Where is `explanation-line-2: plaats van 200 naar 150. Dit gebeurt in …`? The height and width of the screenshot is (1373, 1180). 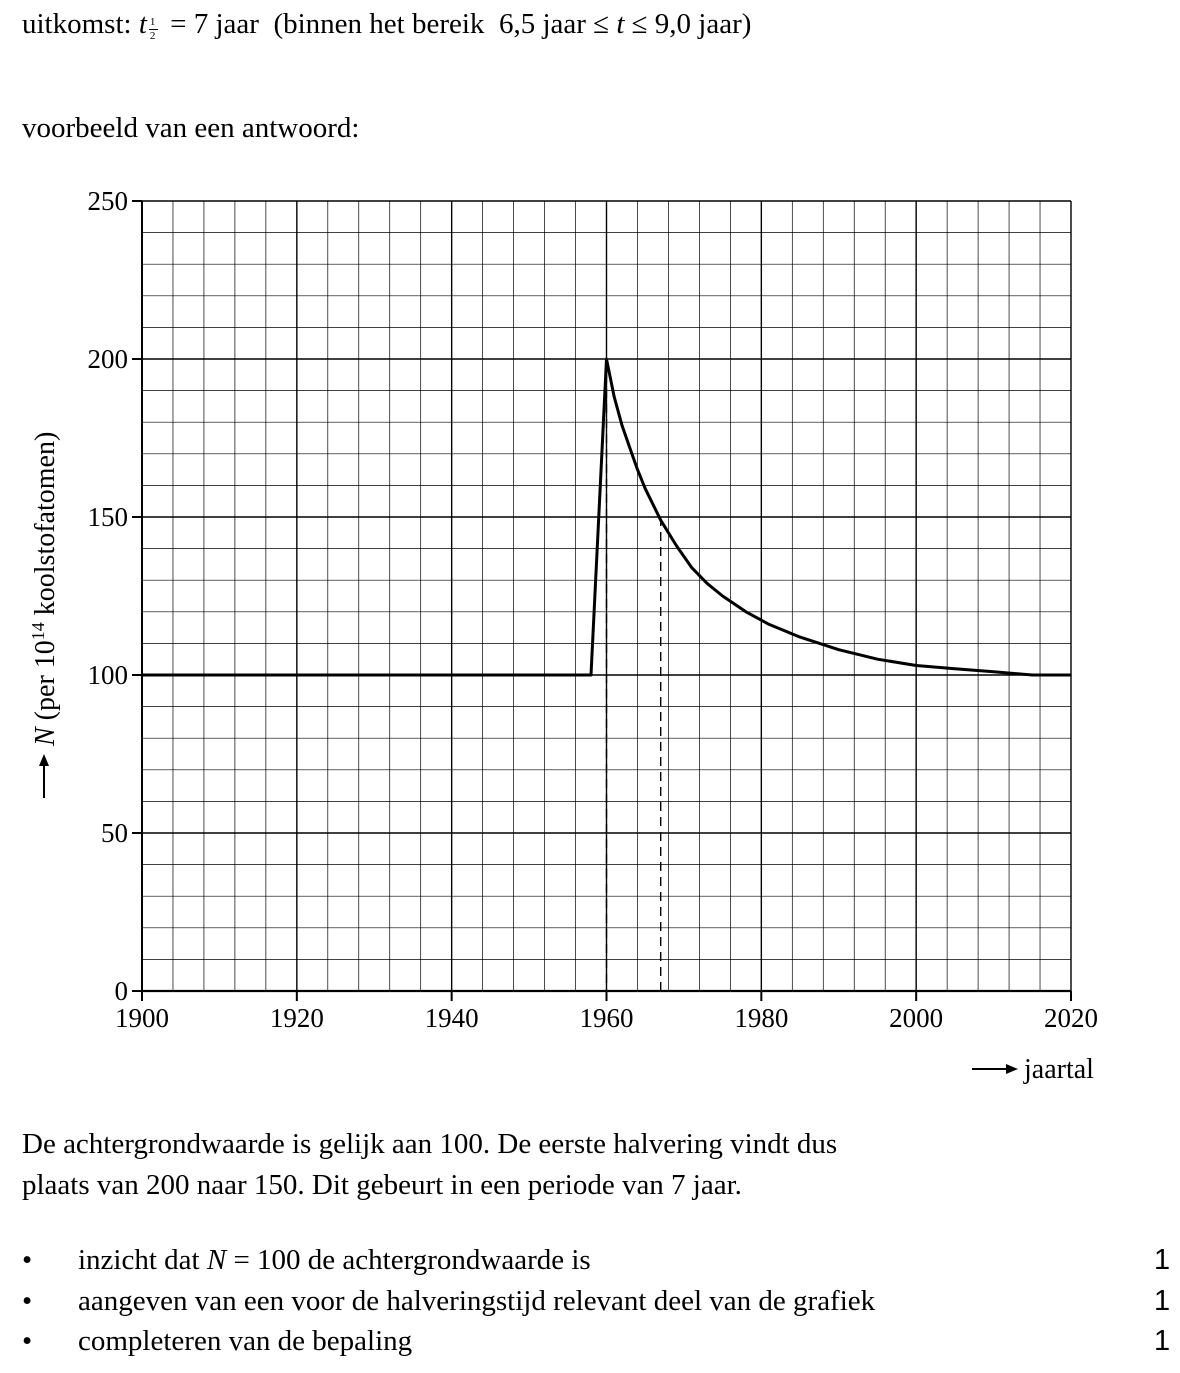 explanation-line-2: plaats van 200 naar 150. Dit gebeurt in … is located at coordinates (382, 1185).